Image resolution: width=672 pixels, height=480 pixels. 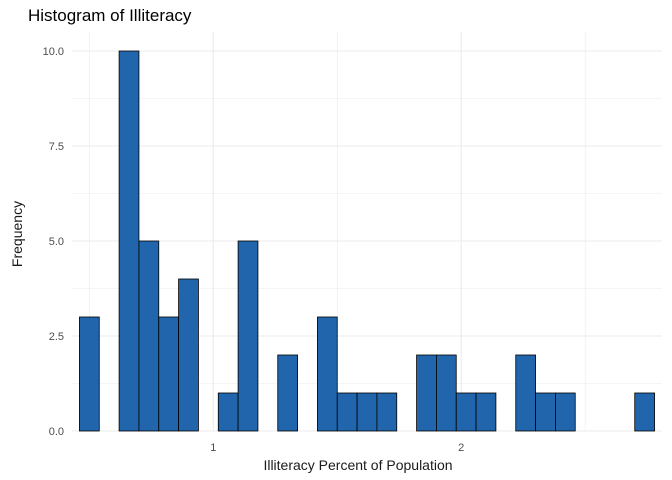 I want to click on y-tick-label: 2.5, so click(x=56, y=337).